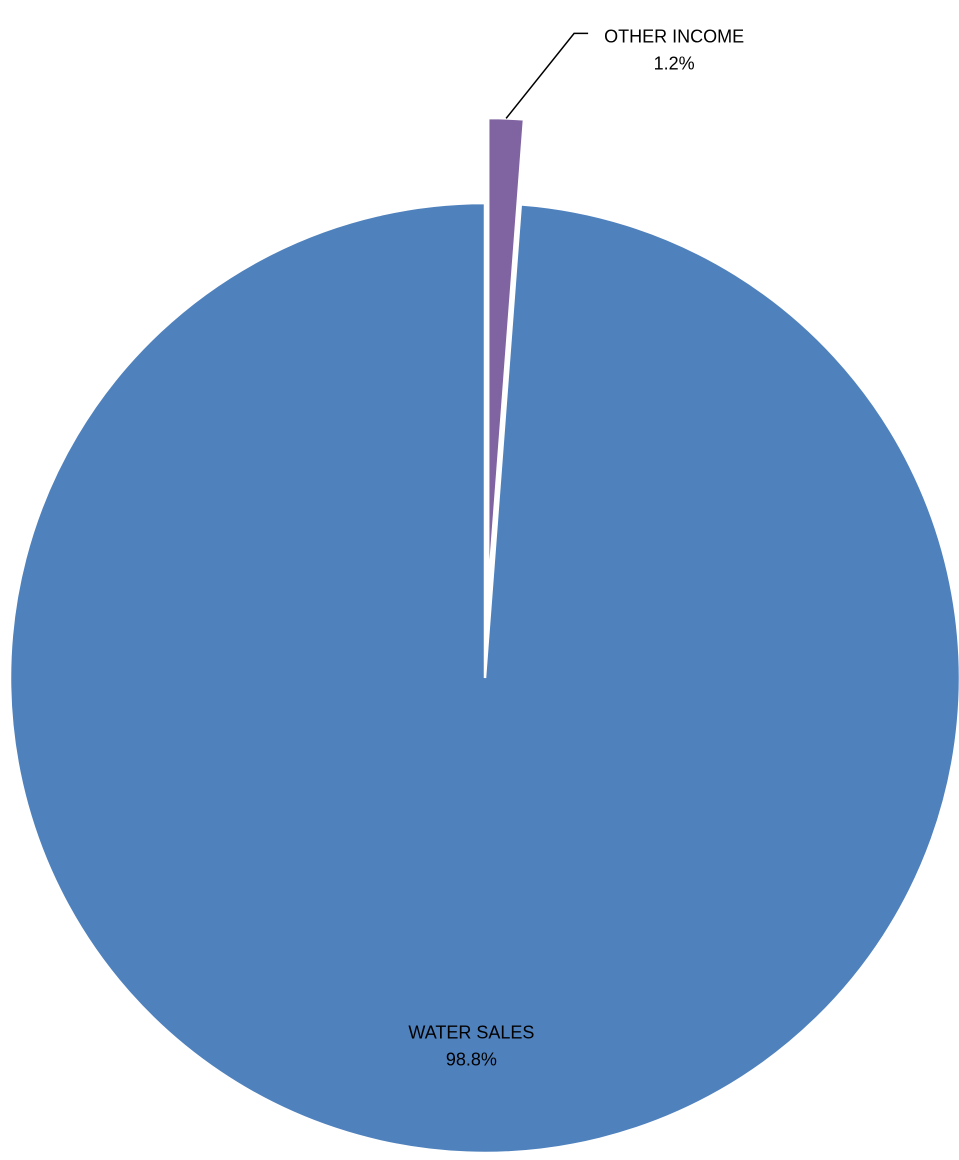 This screenshot has height=1160, width=959. I want to click on slice-label-water-sales: WATER SALES, so click(471, 1033).